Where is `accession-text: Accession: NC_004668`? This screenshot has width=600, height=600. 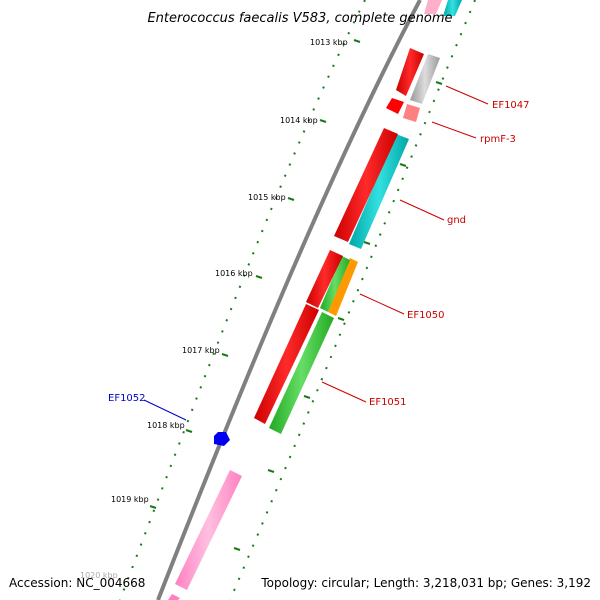 accession-text: Accession: NC_004668 is located at coordinates (77, 583).